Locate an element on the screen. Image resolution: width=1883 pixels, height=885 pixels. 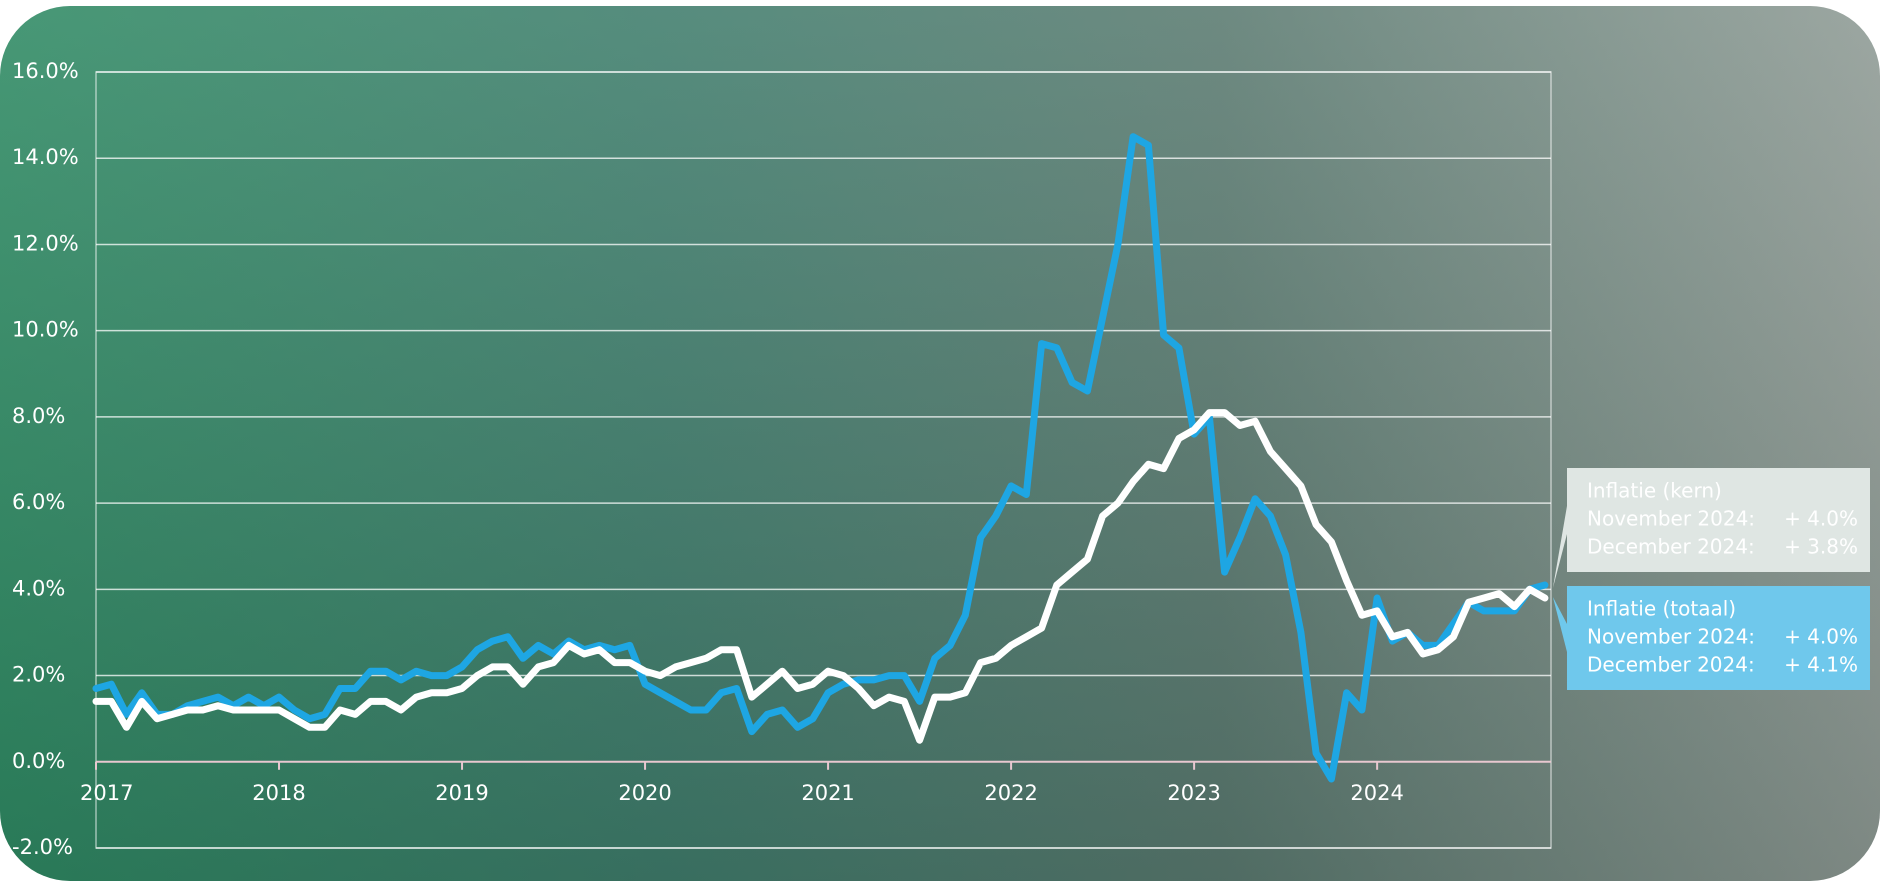
y-tick-label: 12.0% is located at coordinates (45, 243).